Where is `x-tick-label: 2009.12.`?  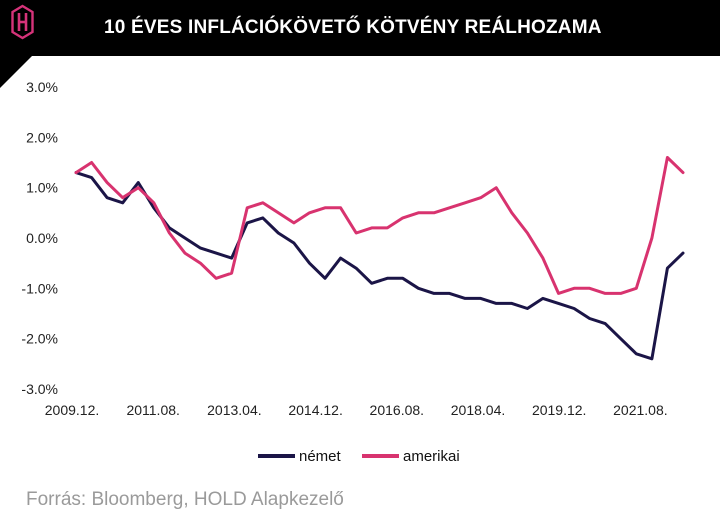 x-tick-label: 2009.12. is located at coordinates (72, 410).